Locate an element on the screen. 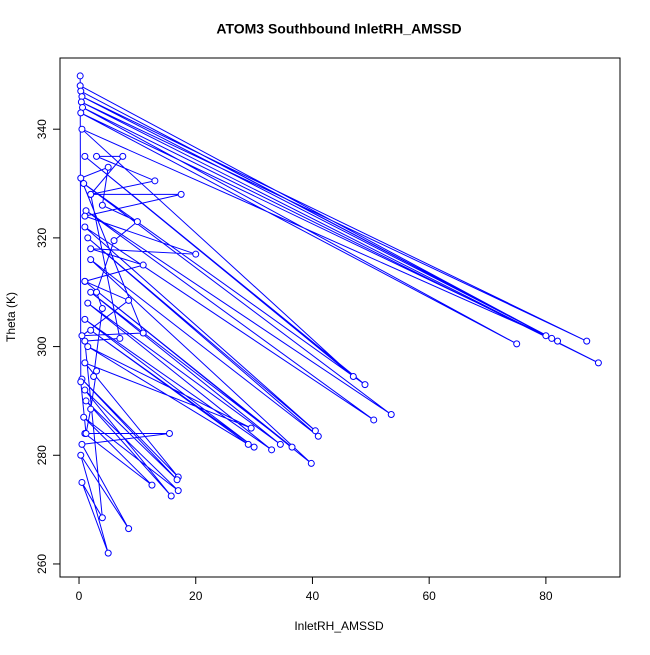 The image size is (650, 655). y-tick-label: 340 is located at coordinates (42, 129).